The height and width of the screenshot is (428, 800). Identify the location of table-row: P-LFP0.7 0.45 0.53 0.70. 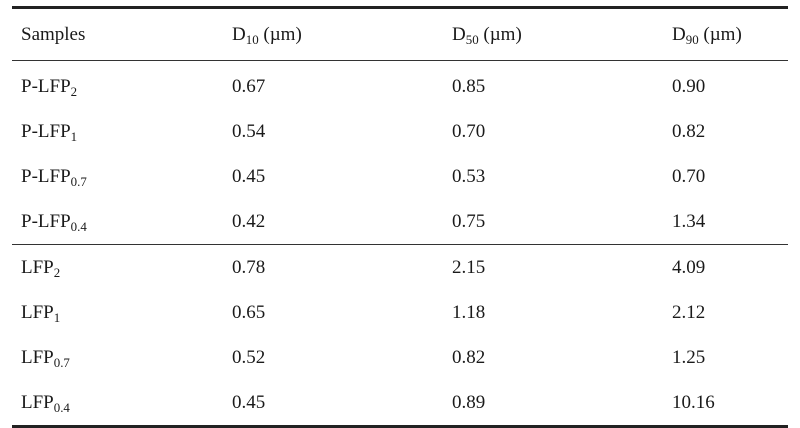
(400, 176).